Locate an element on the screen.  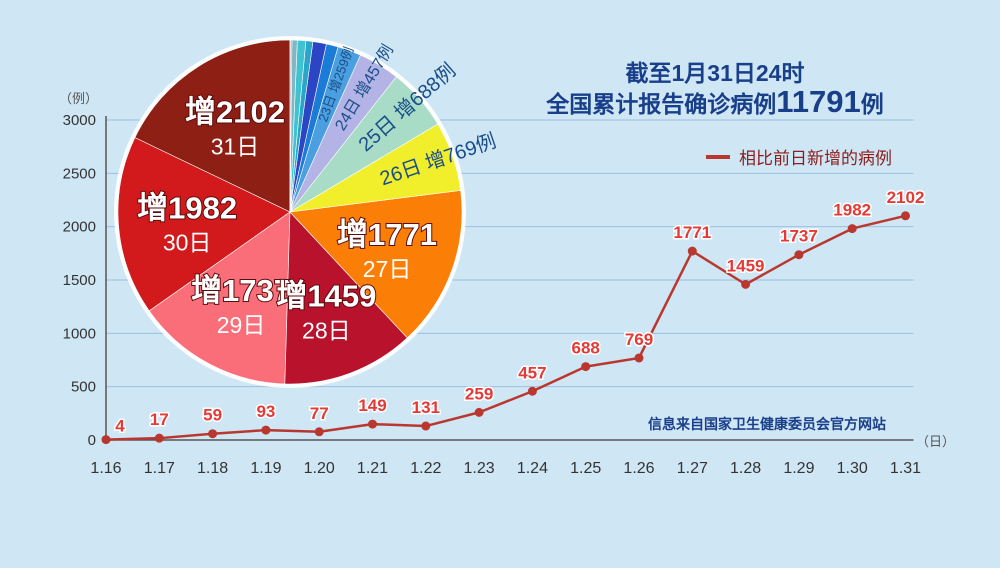
x-tick-label: 1.27 is located at coordinates (692, 468).